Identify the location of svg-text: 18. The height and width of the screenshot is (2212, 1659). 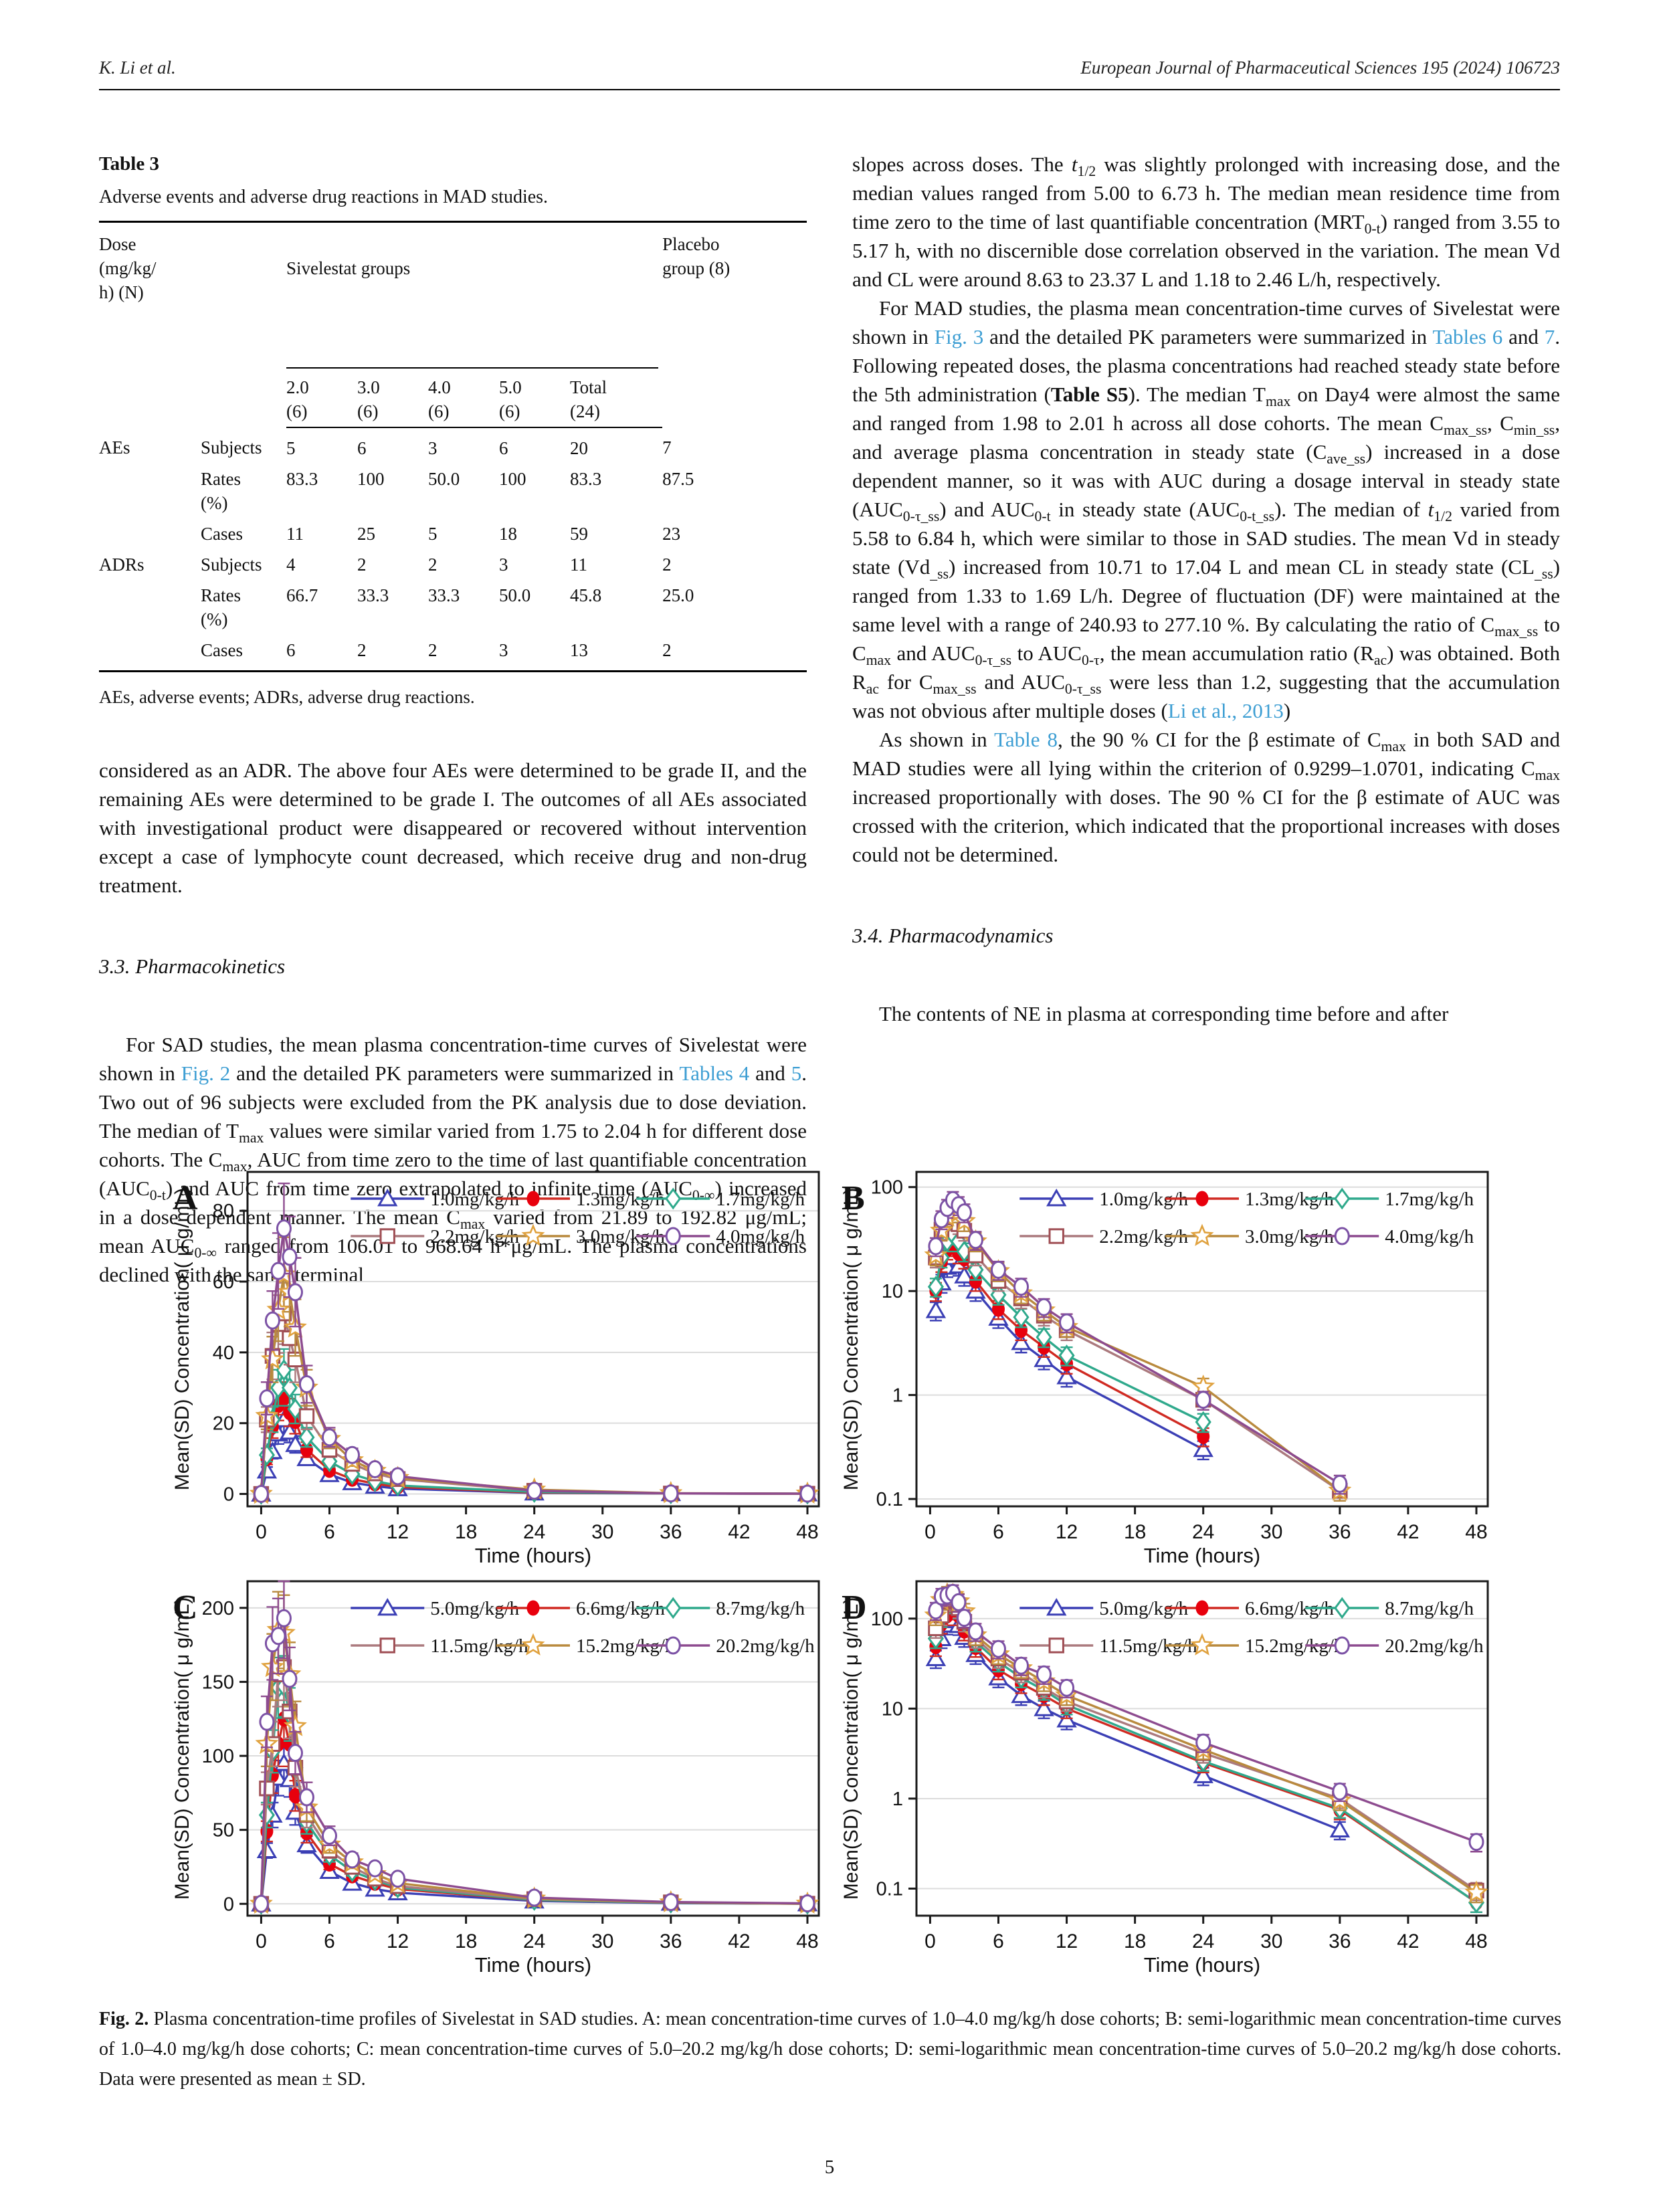
(1135, 1941).